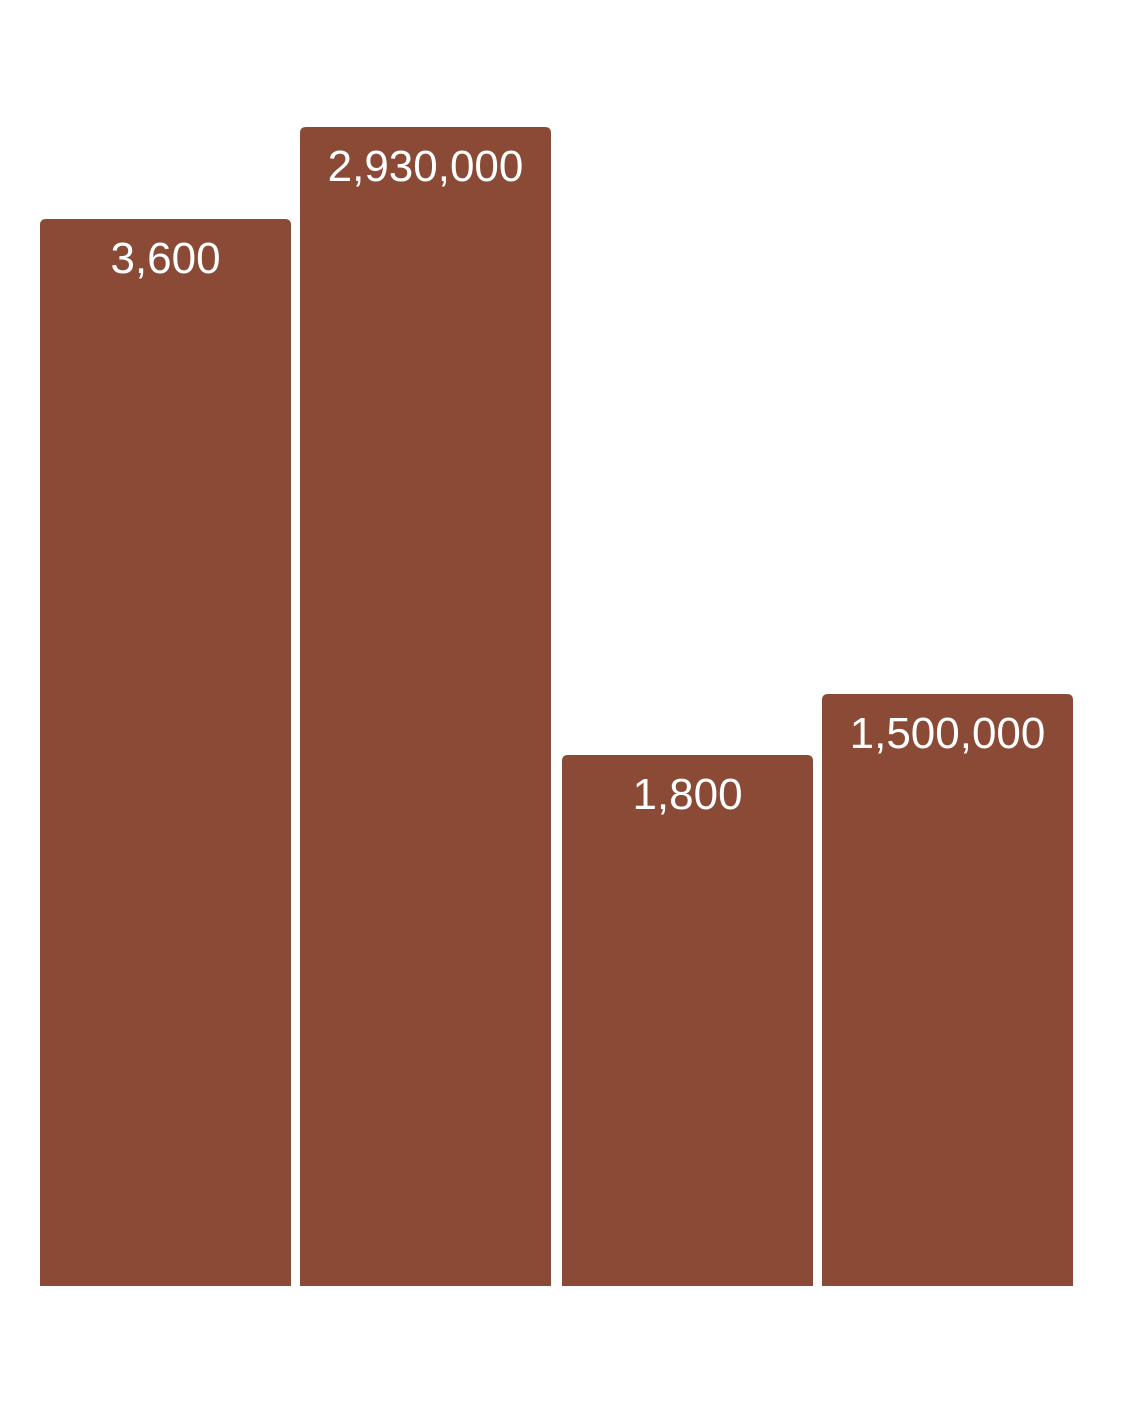 The width and height of the screenshot is (1125, 1406). Describe the element at coordinates (165, 258) in the screenshot. I see `bar-value-label-1: 3,600` at that location.